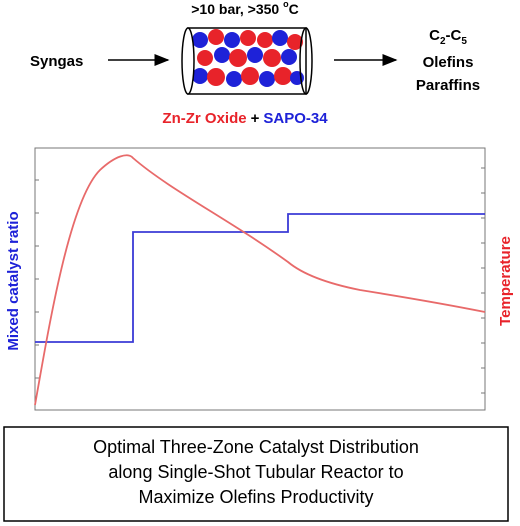 This screenshot has width=520, height=526. Describe the element at coordinates (204, 118) in the screenshot. I see `oxide-label: Zn-Zr Oxide` at that location.